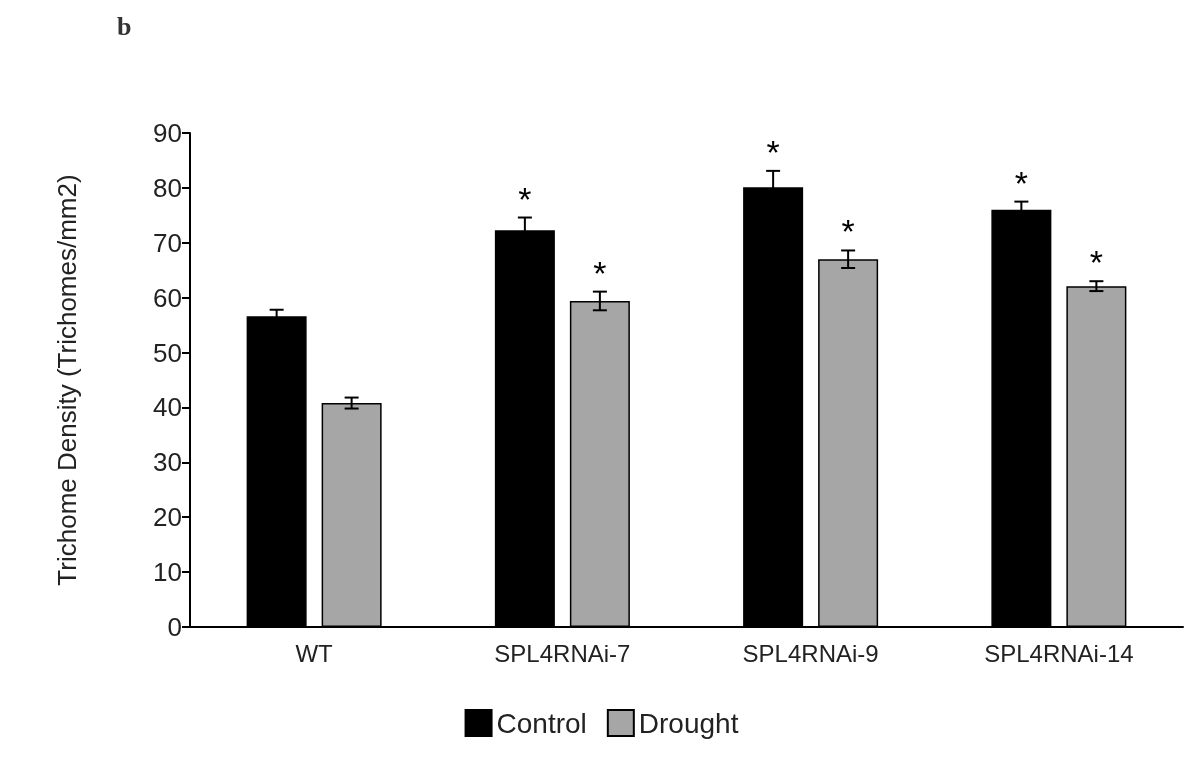 The height and width of the screenshot is (757, 1203). What do you see at coordinates (167, 133) in the screenshot?
I see `y-tick-label: 90` at bounding box center [167, 133].